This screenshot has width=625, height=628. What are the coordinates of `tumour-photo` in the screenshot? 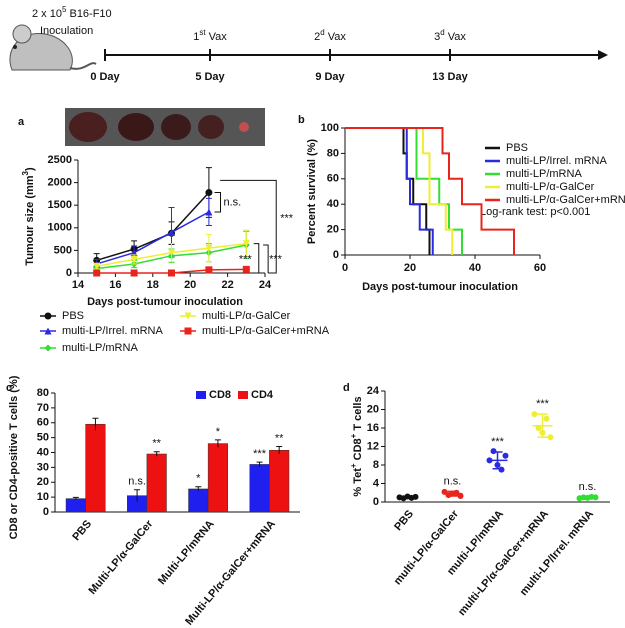 It's located at (165, 127).